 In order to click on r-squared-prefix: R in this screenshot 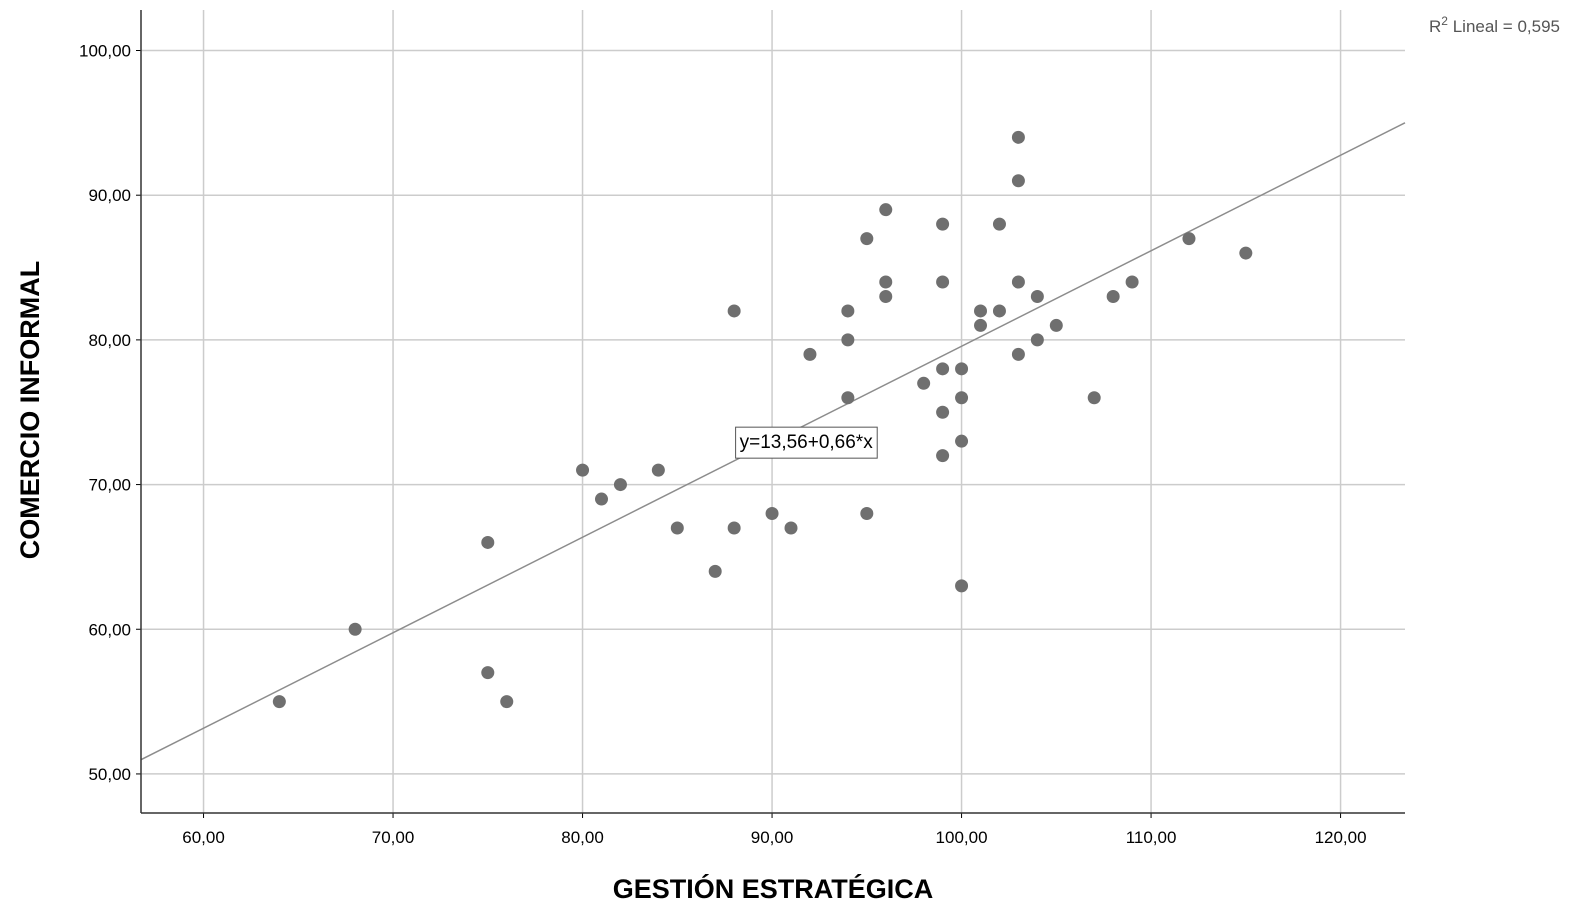, I will do `click(1435, 26)`.